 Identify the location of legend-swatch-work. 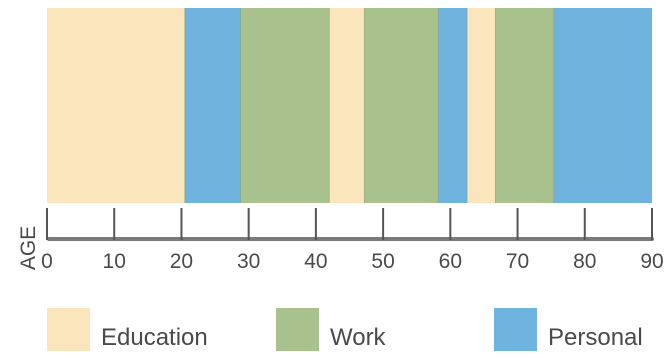
(297, 329).